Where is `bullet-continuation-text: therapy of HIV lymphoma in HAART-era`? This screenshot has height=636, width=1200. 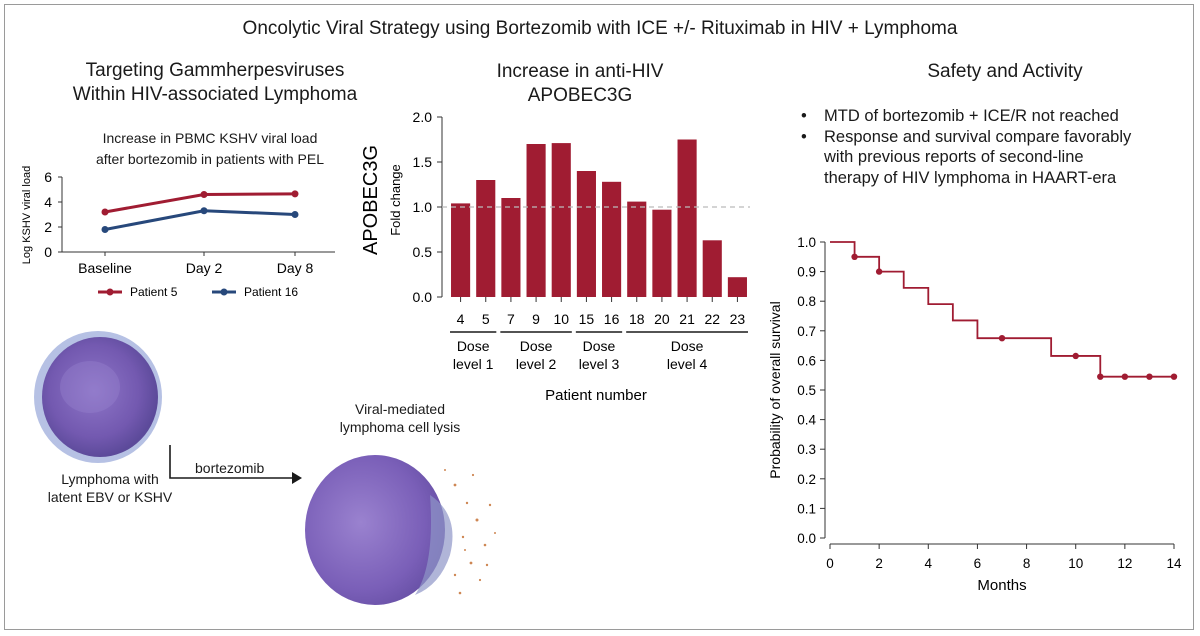 bullet-continuation-text: therapy of HIV lymphoma in HAART-era is located at coordinates (970, 177).